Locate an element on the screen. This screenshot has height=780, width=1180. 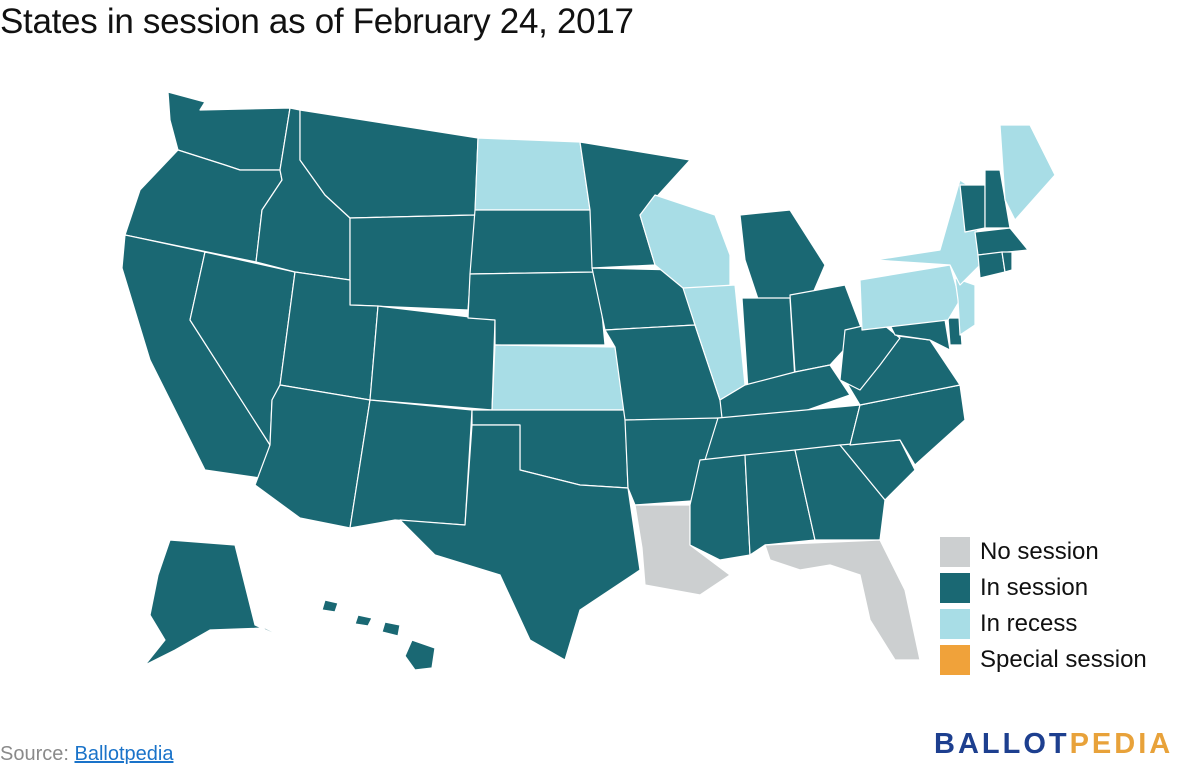
logo-part-ballot: BALLOT is located at coordinates (1002, 744).